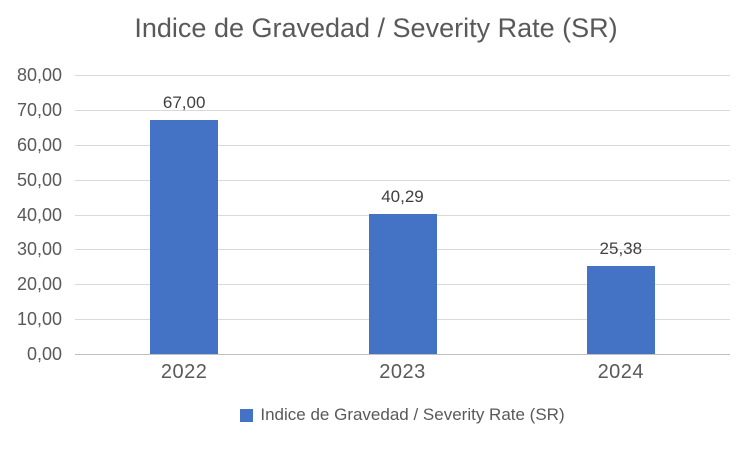 The image size is (752, 449). I want to click on legend-label: Indice de Gravedad / Severity Rate (SR), so click(412, 414).